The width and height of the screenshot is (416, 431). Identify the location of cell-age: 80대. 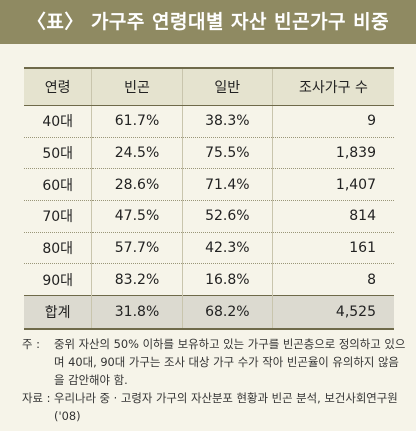
(58, 248).